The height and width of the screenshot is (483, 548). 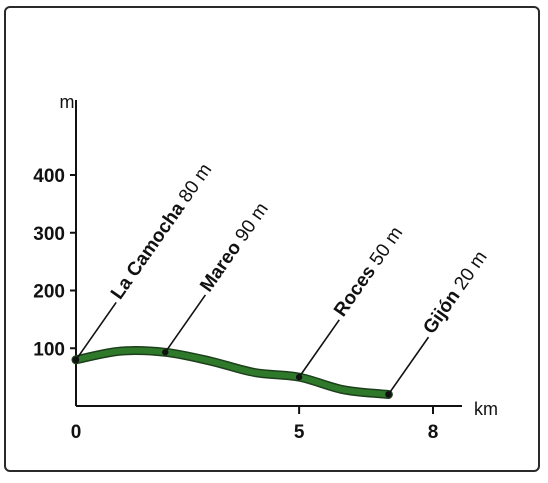 What do you see at coordinates (299, 432) in the screenshot?
I see `x-tick-label: 5` at bounding box center [299, 432].